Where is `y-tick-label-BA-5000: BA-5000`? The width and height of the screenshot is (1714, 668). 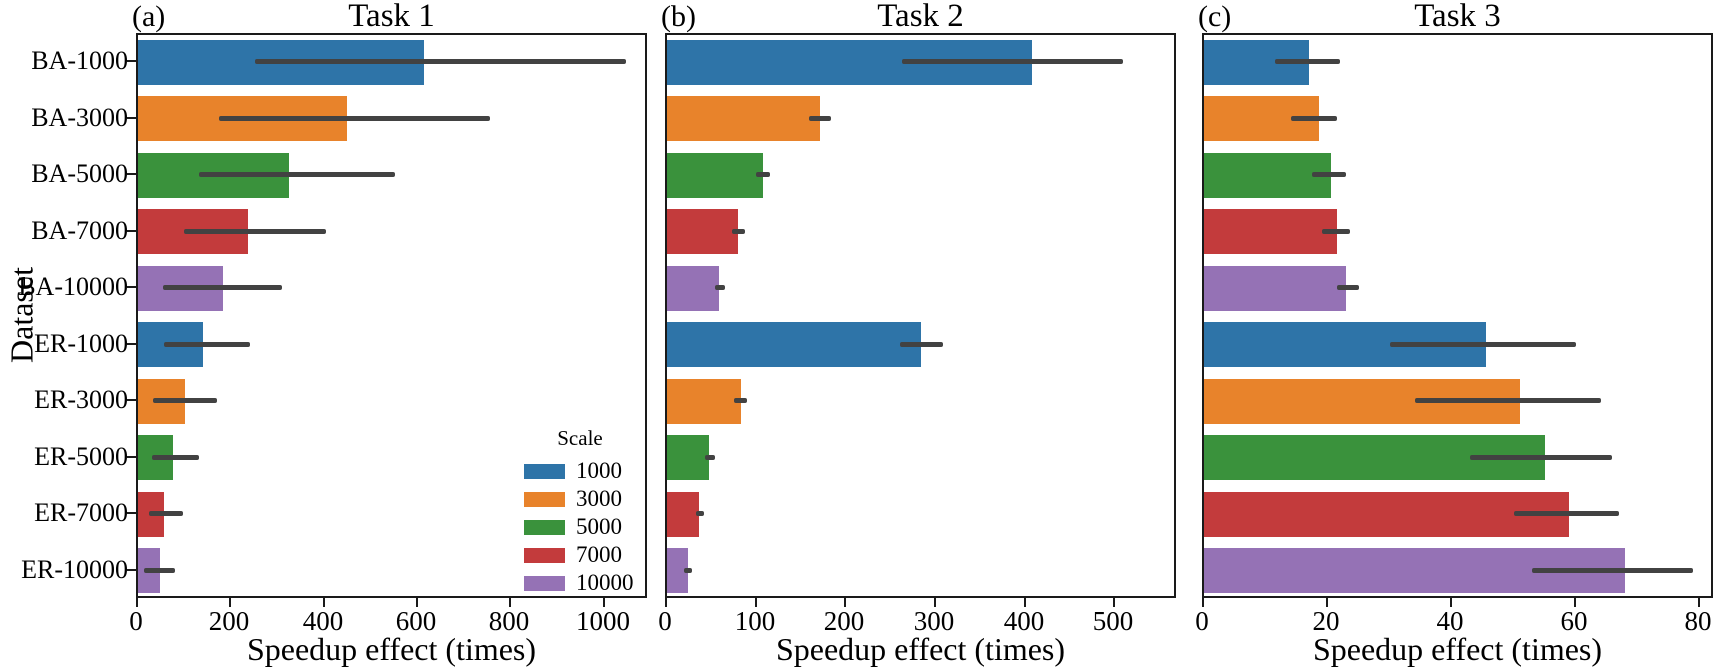 y-tick-label-BA-5000: BA-5000 is located at coordinates (79, 173).